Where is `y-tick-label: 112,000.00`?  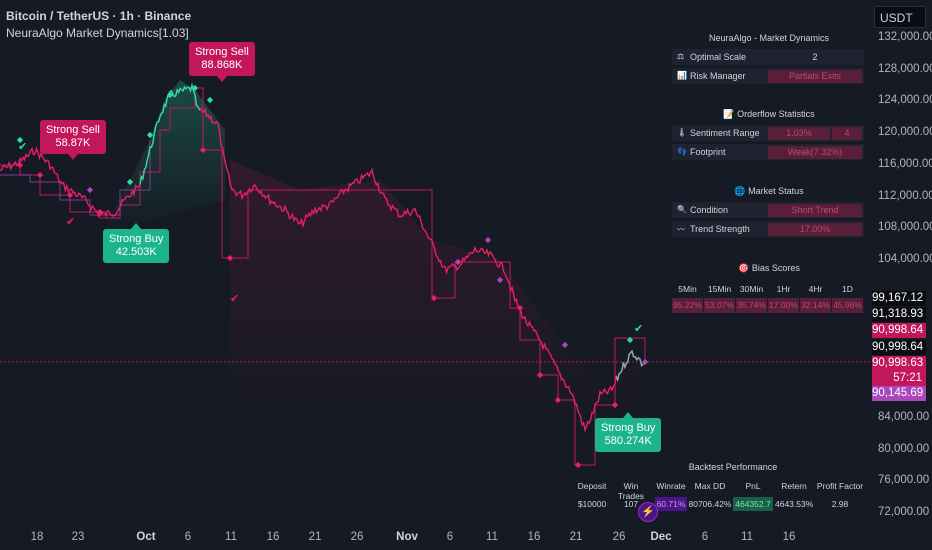
y-tick-label: 112,000.00 is located at coordinates (905, 196).